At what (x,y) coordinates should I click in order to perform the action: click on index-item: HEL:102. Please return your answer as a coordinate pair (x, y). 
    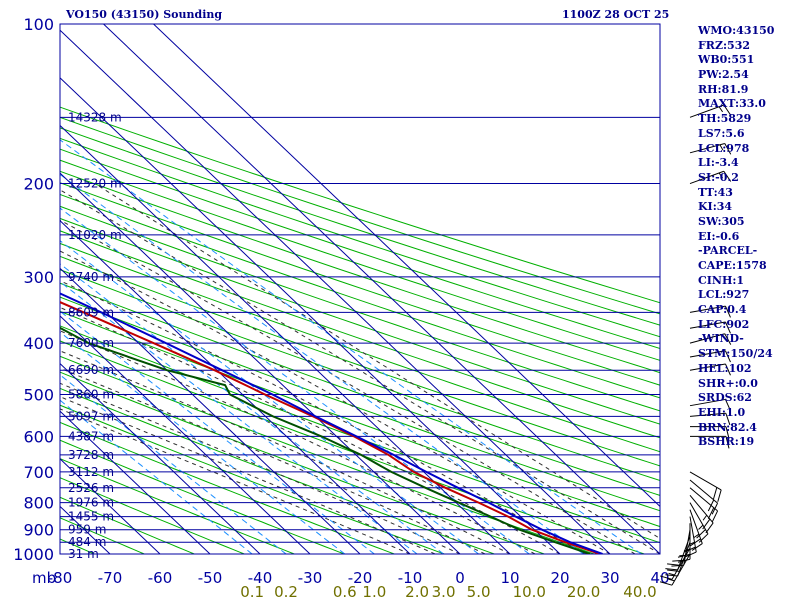
    Looking at the image, I should click on (725, 368).